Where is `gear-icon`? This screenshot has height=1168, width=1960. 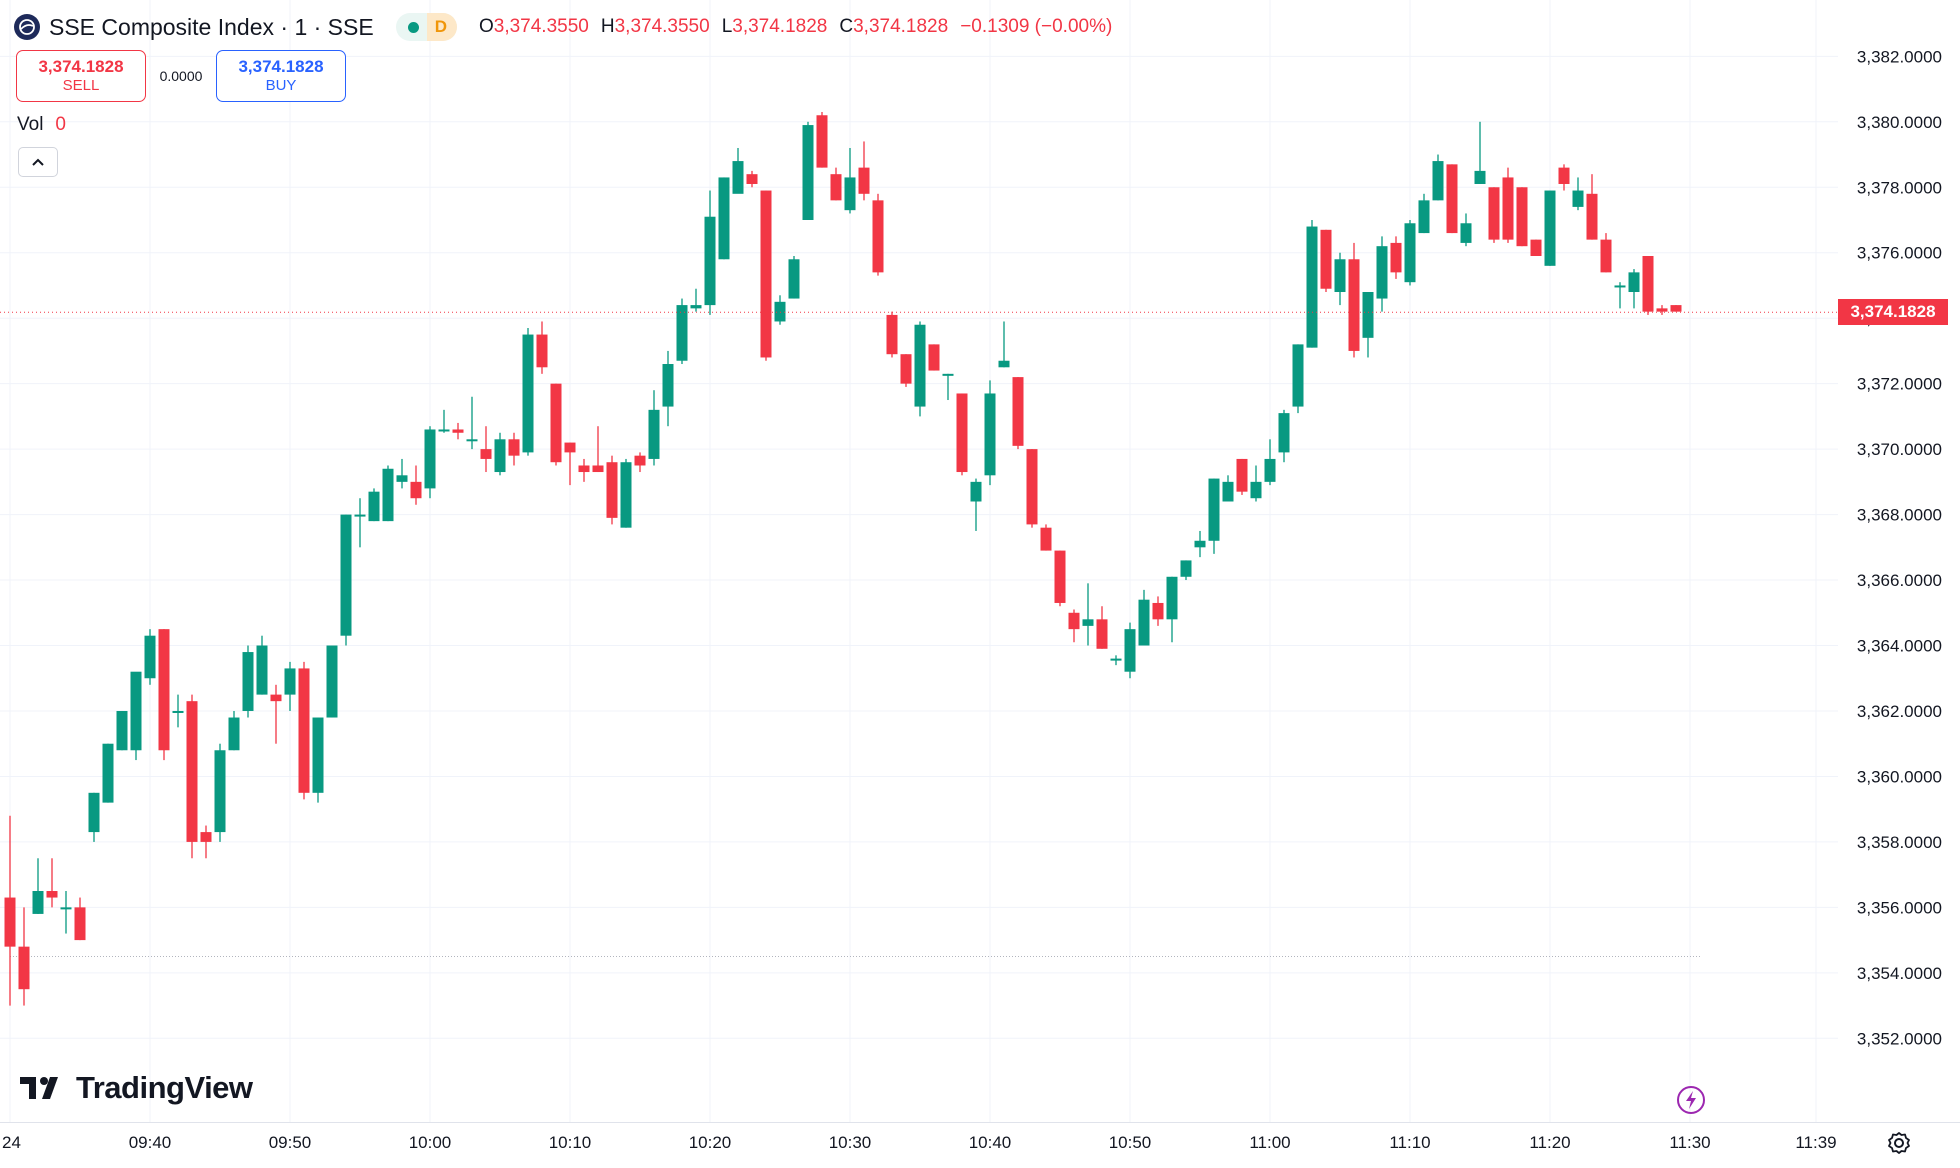
gear-icon is located at coordinates (1899, 1143).